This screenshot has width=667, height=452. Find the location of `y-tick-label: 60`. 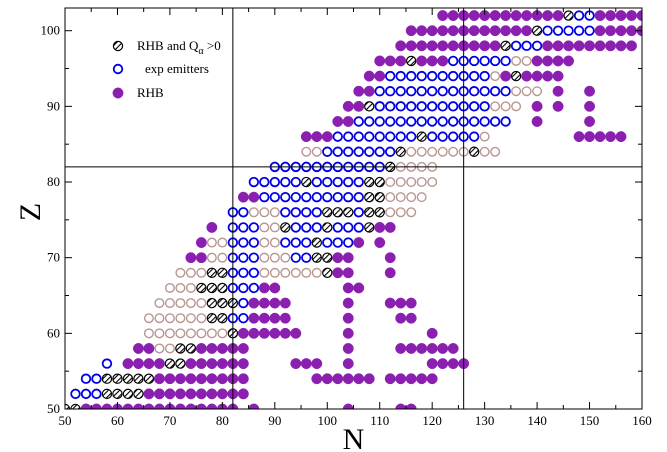

y-tick-label: 60 is located at coordinates (53, 332).